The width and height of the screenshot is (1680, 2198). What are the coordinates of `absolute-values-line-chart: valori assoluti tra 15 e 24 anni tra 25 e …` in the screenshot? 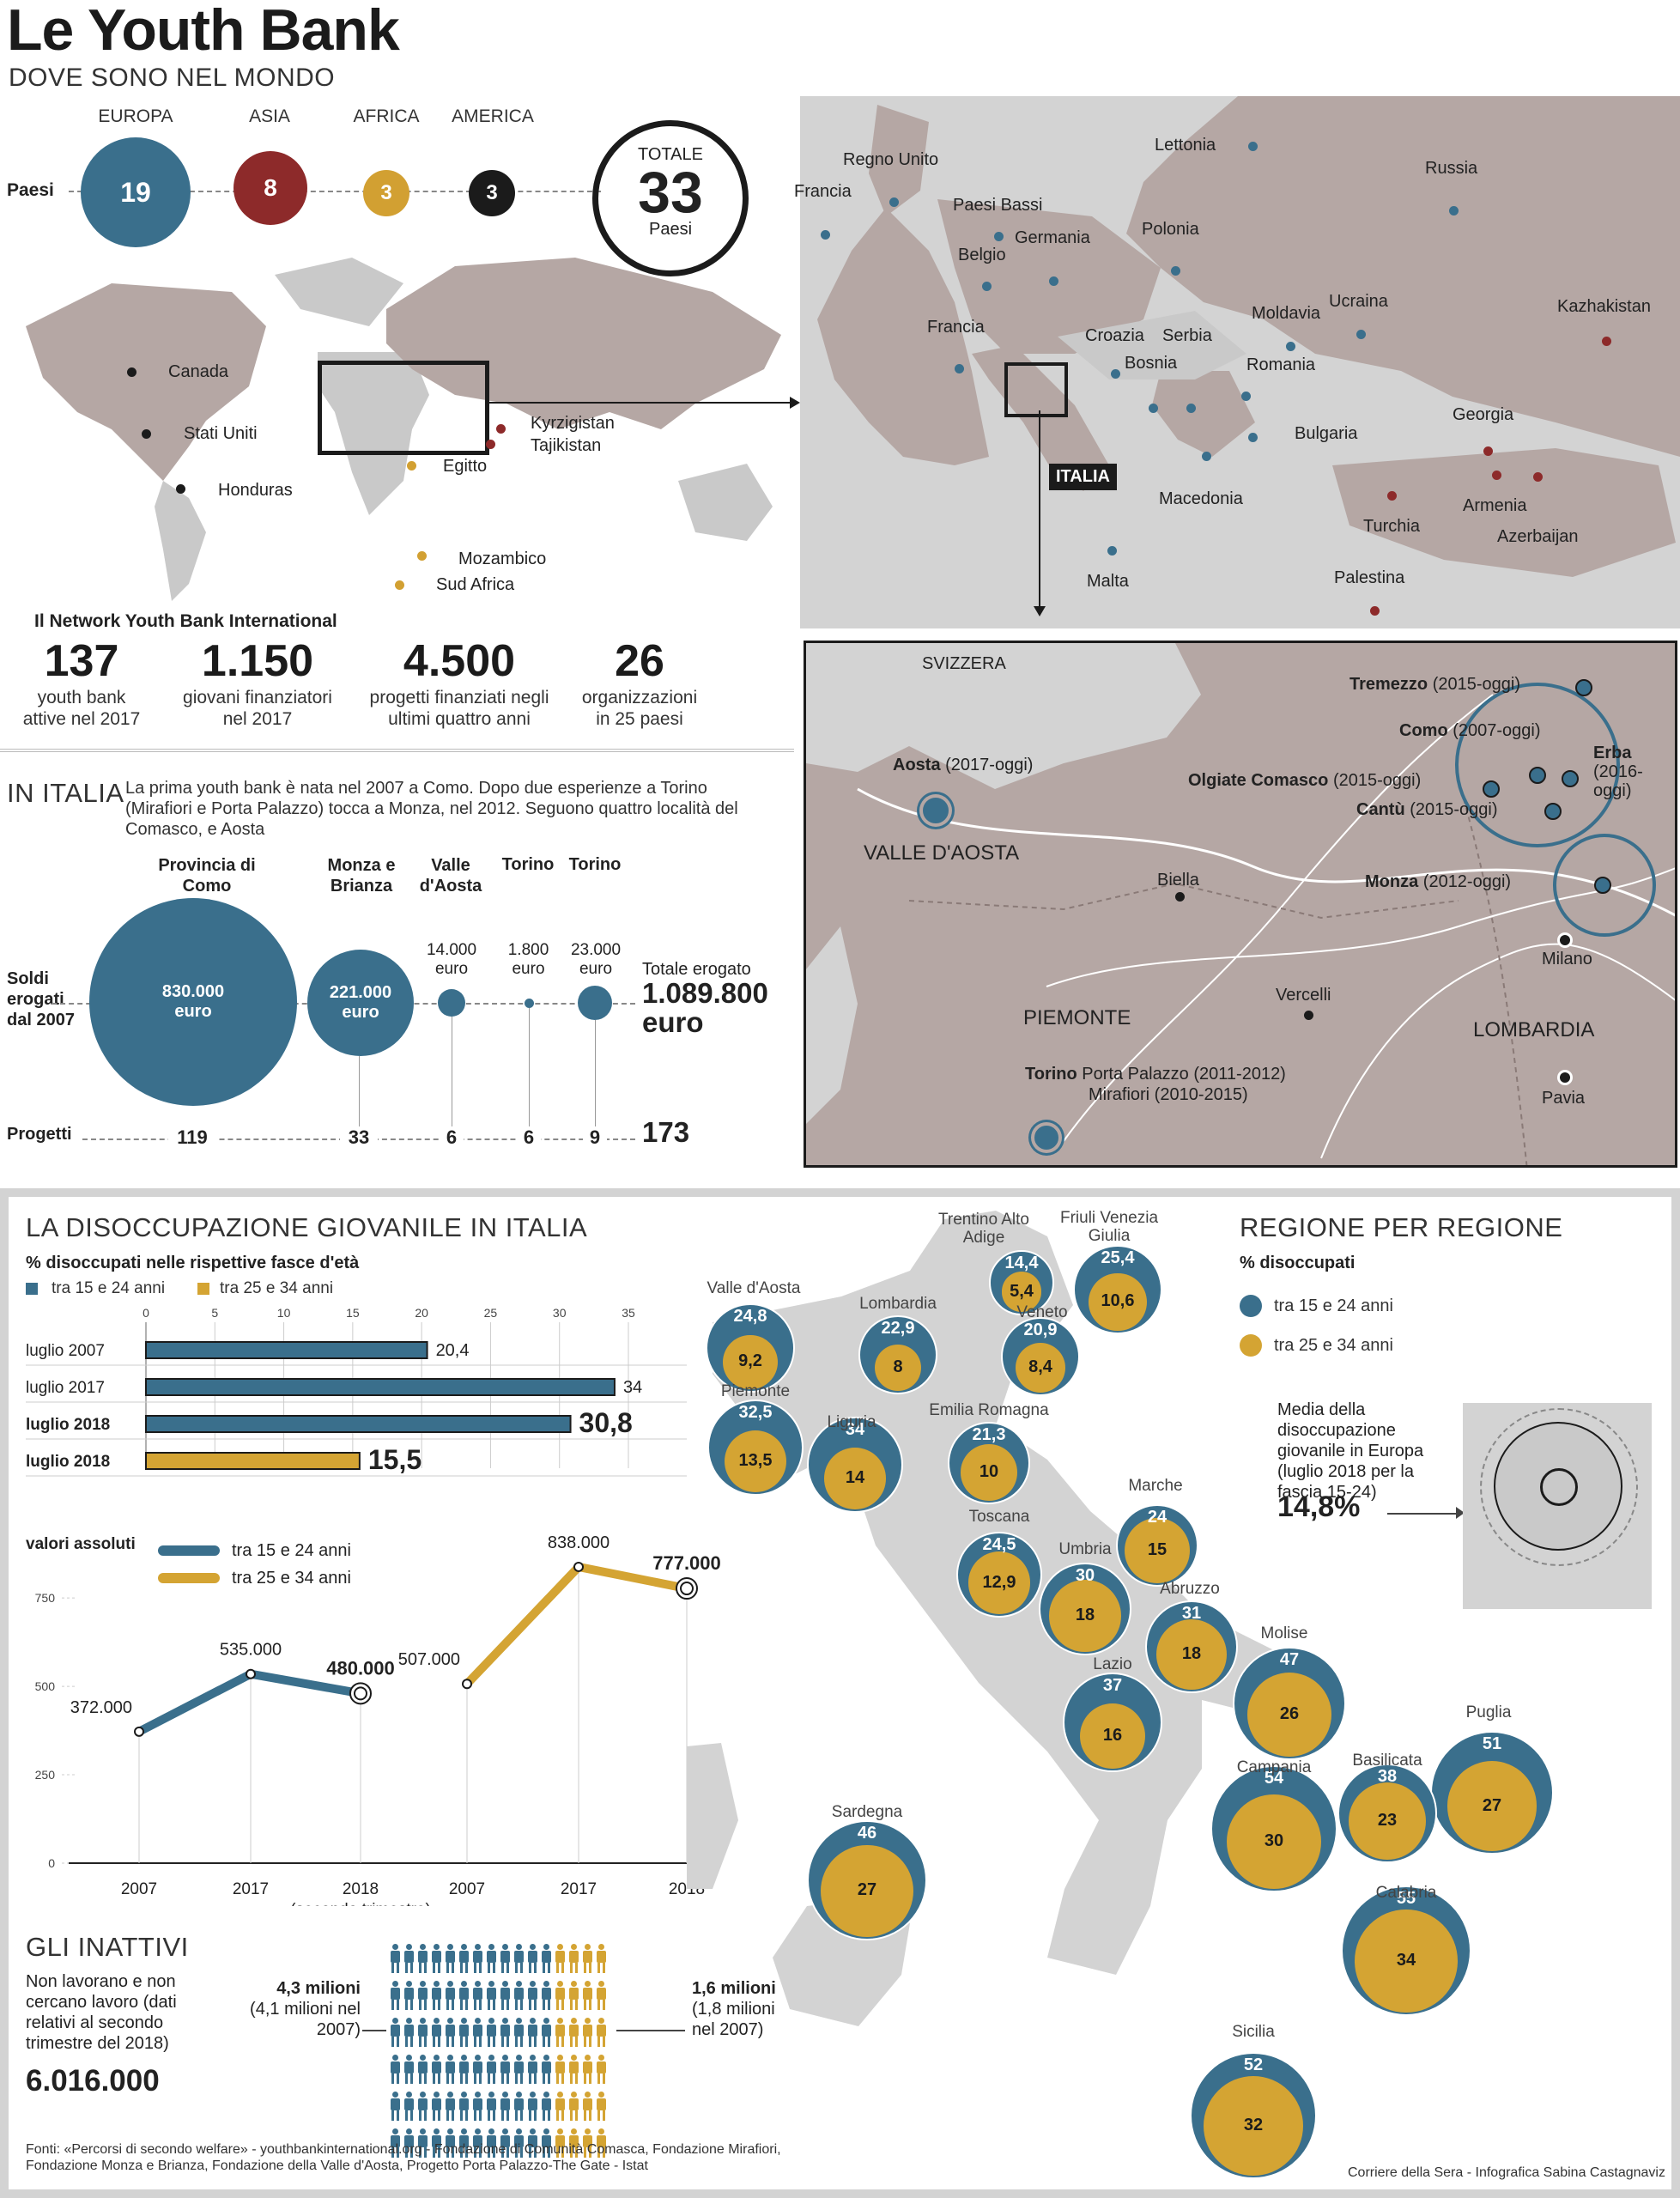 It's located at (374, 1719).